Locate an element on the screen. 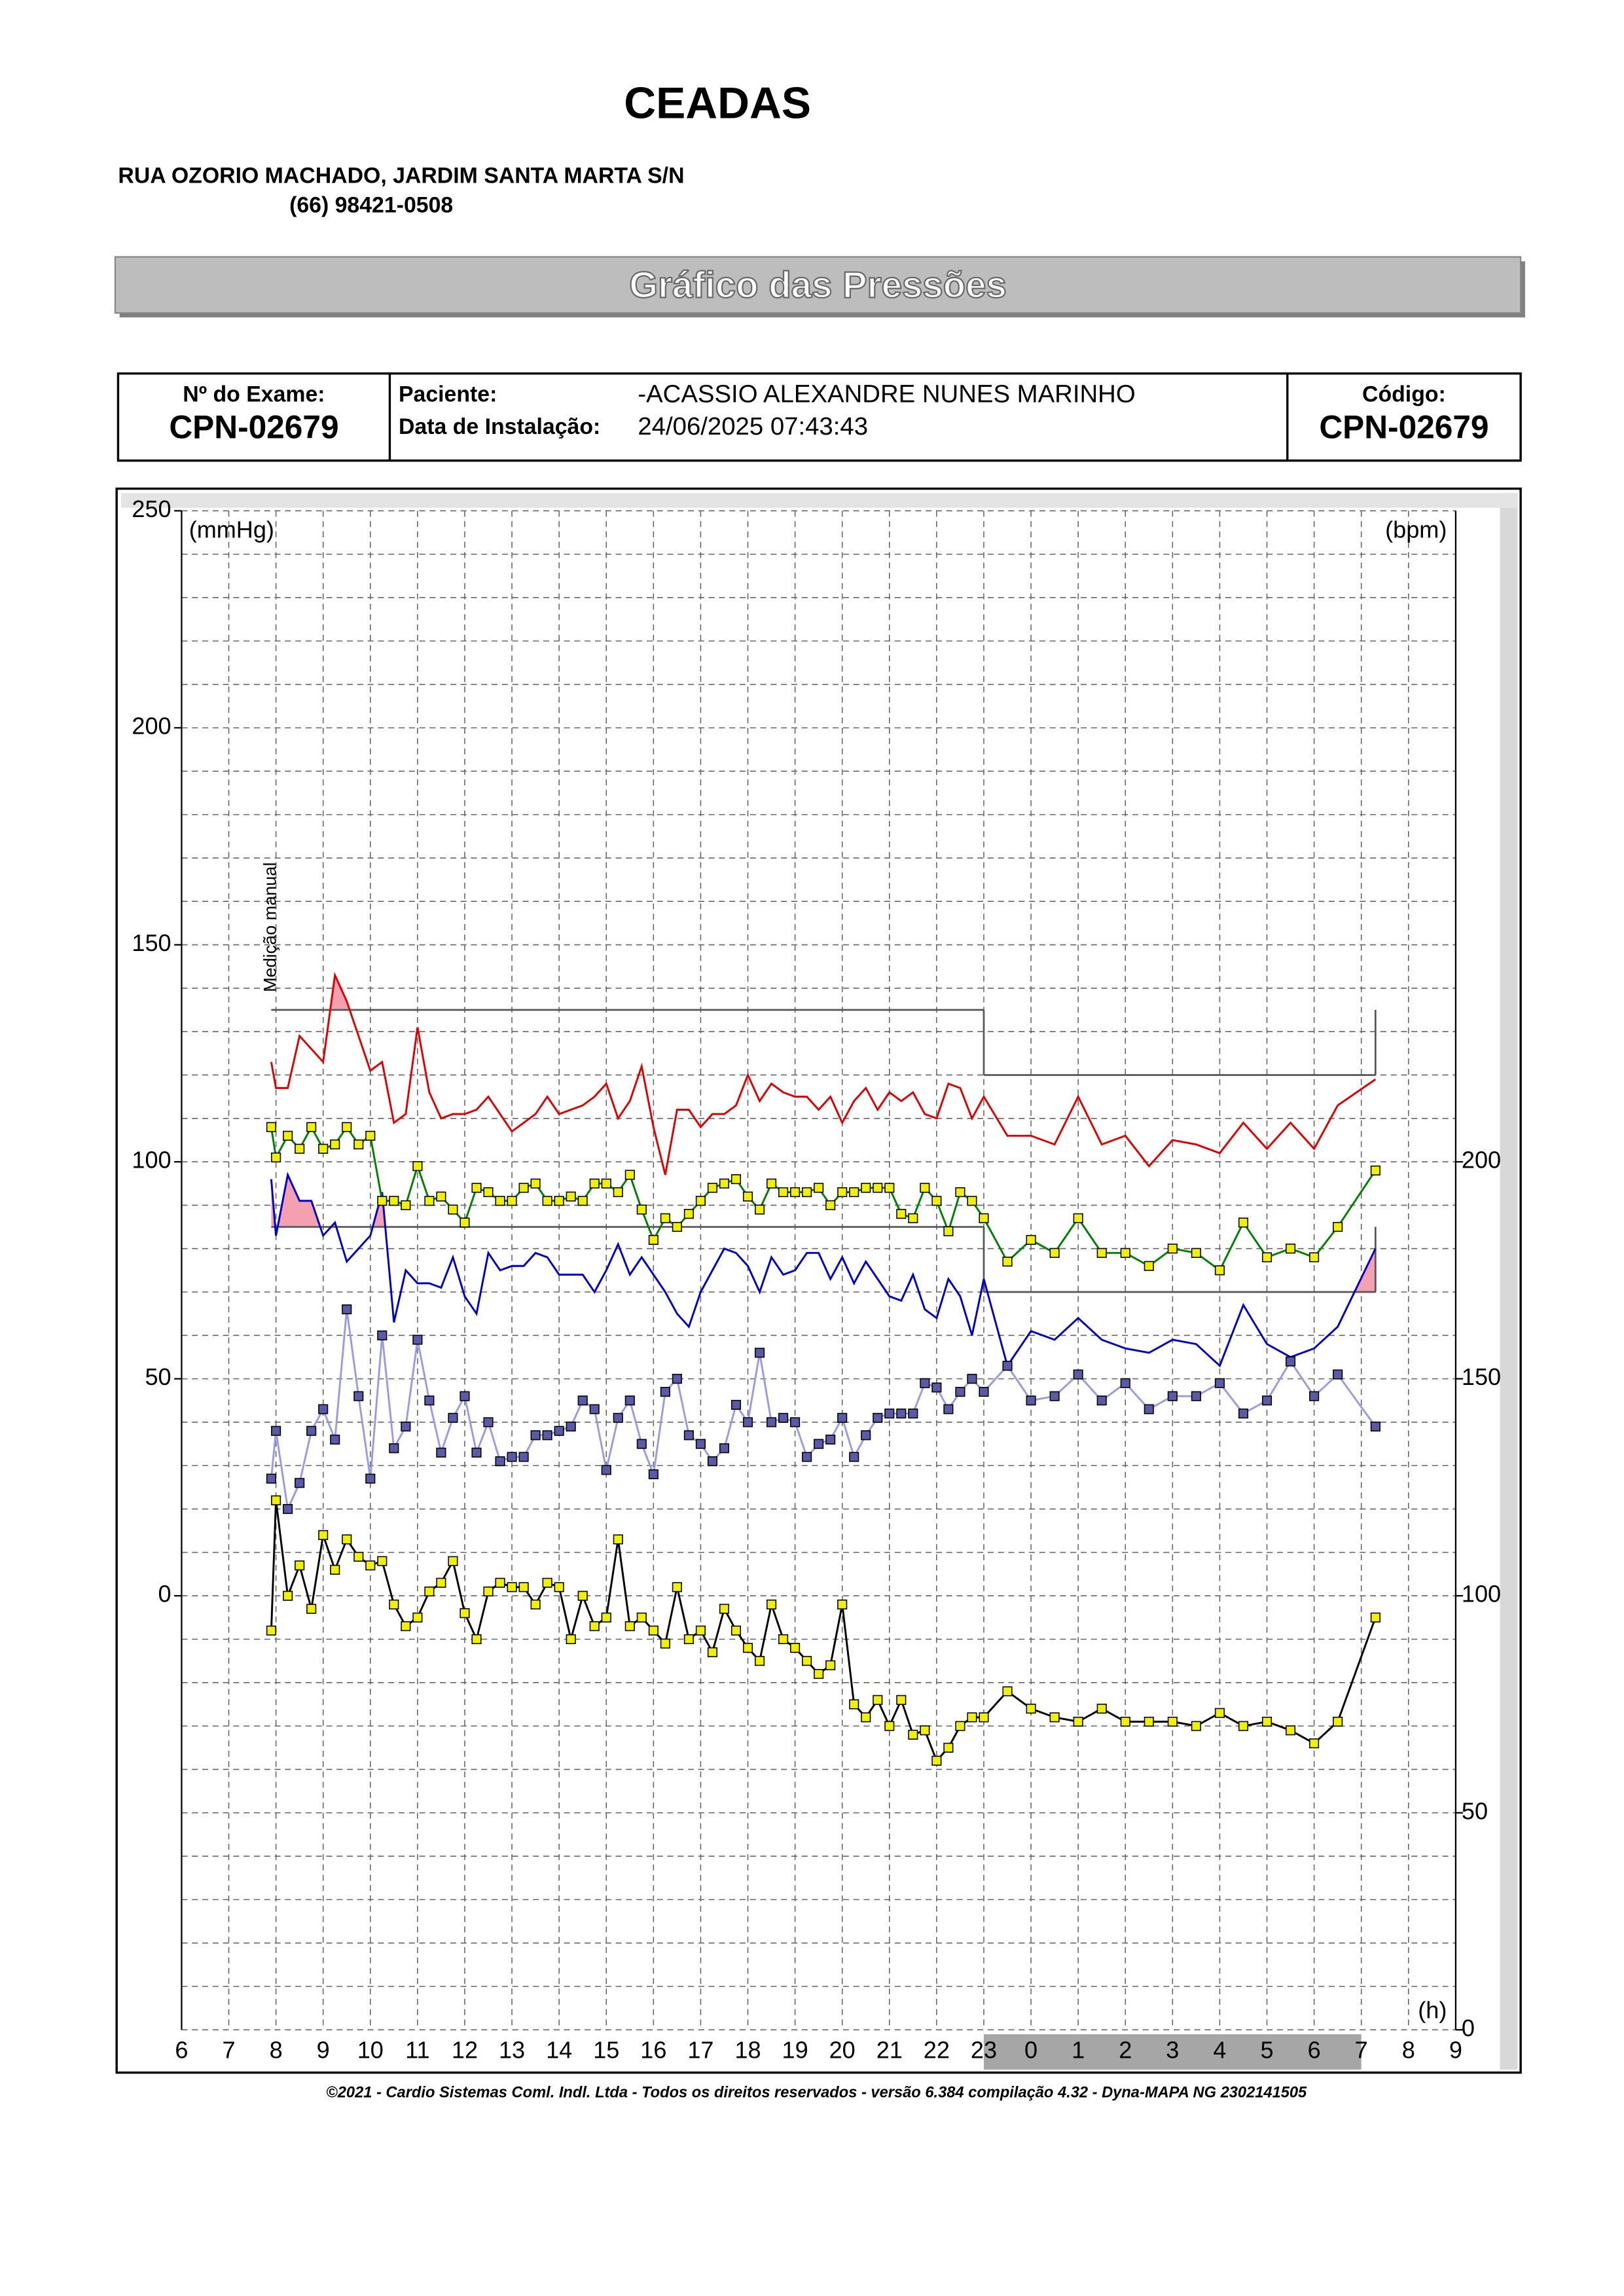  exam-number: CPN-02679 is located at coordinates (253, 426).